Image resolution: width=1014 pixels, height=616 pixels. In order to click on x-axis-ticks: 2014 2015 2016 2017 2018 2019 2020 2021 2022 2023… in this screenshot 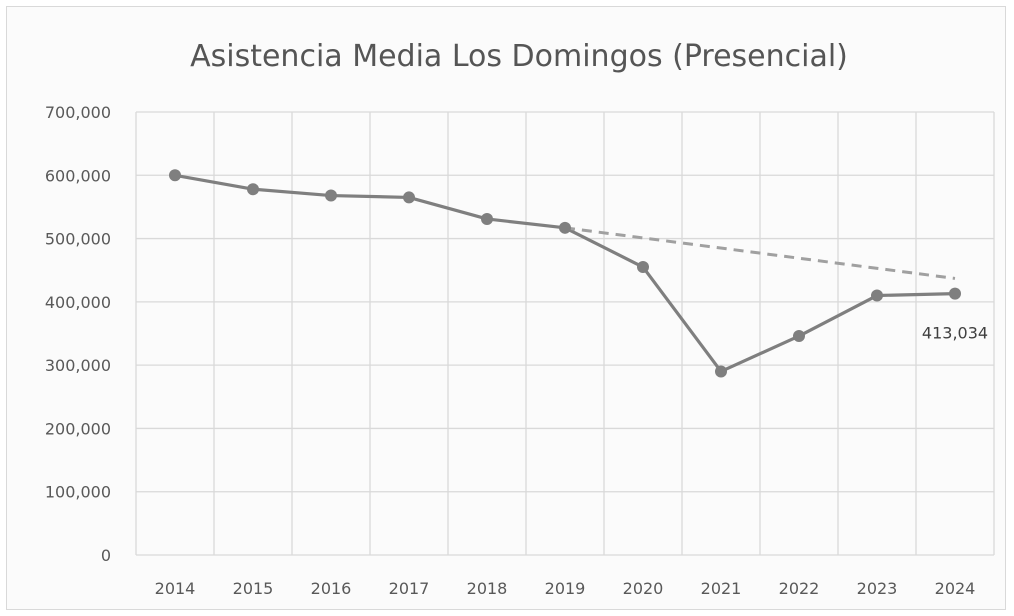, I will do `click(565, 588)`.